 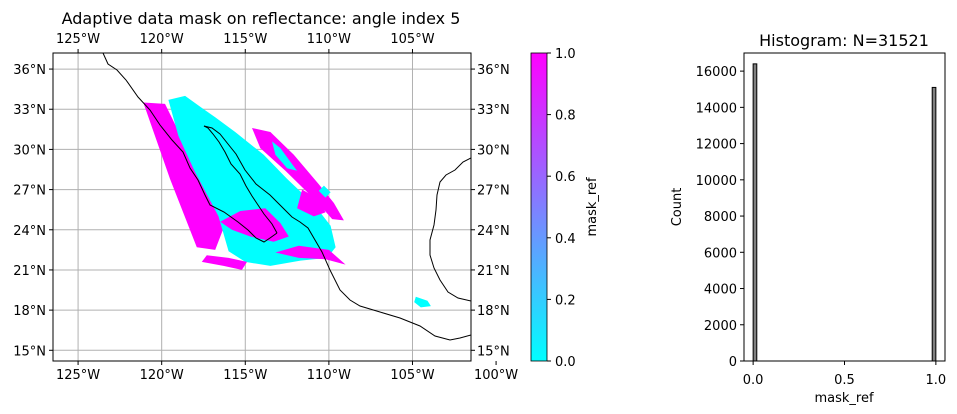 I want to click on map-xtick-top-label-1: 120°W, so click(x=162, y=39).